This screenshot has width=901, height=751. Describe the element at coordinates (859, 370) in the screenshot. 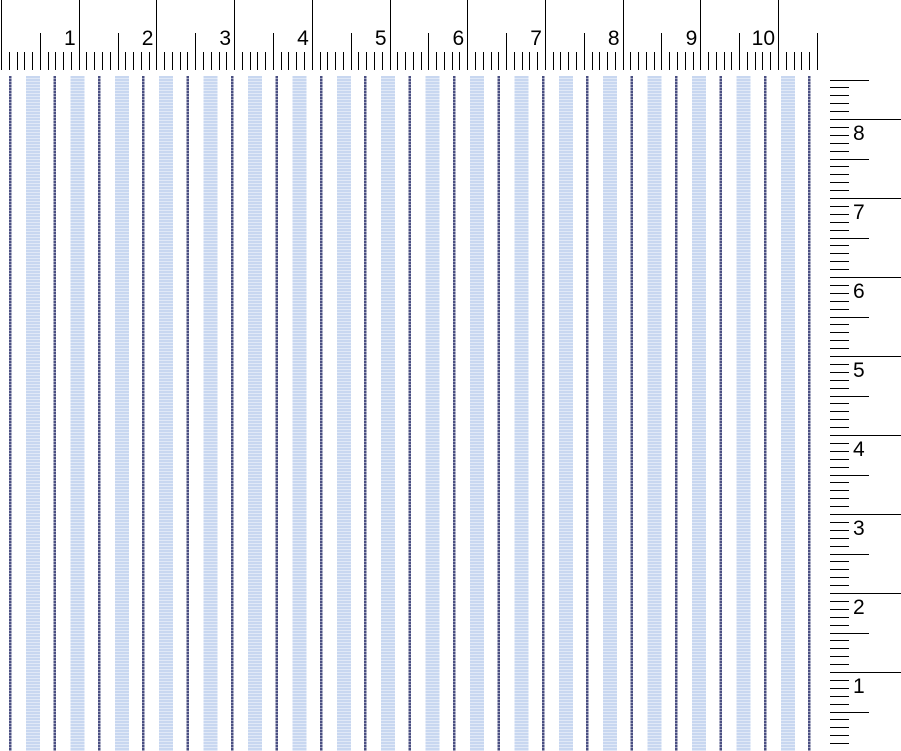

I see `right-ruler-label: 5` at that location.